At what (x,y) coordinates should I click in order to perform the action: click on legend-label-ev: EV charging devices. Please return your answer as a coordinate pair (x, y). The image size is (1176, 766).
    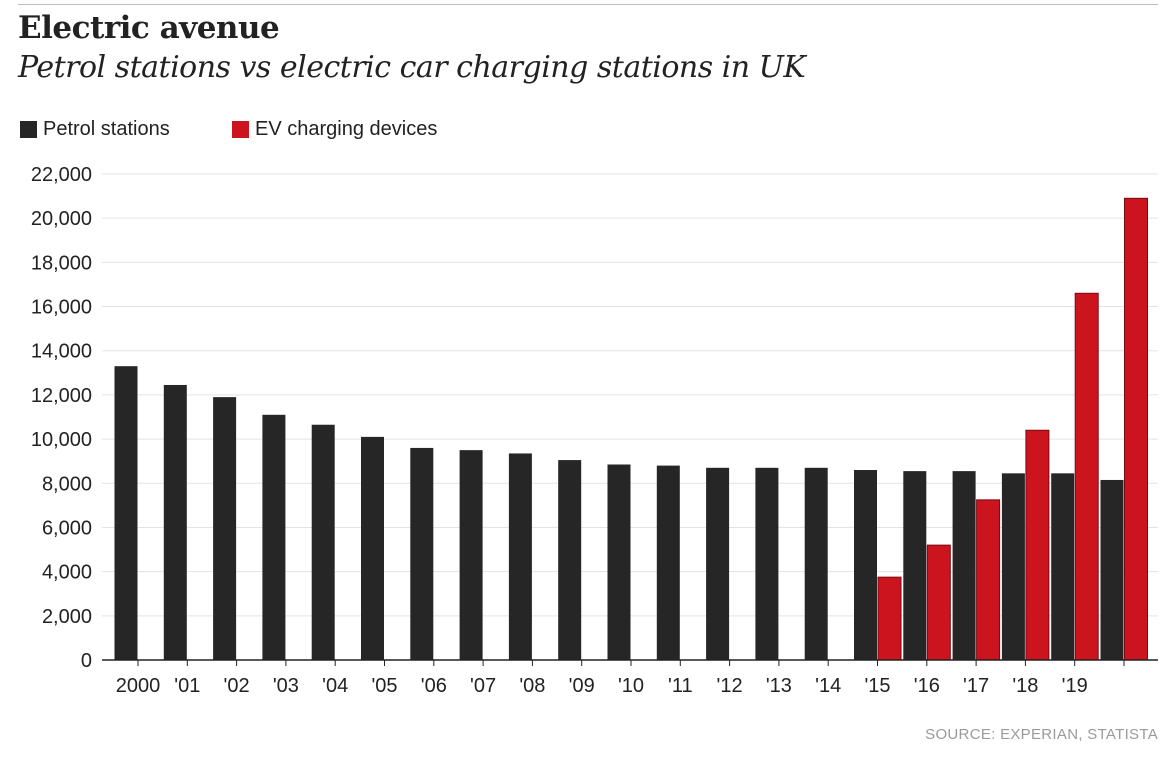
    Looking at the image, I should click on (346, 129).